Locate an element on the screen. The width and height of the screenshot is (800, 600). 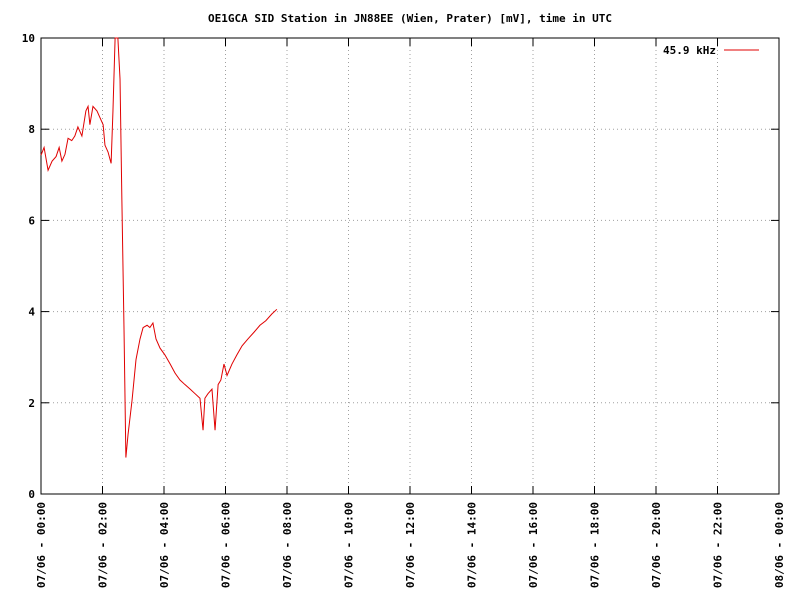
y-tick-label: 6 is located at coordinates (31, 220).